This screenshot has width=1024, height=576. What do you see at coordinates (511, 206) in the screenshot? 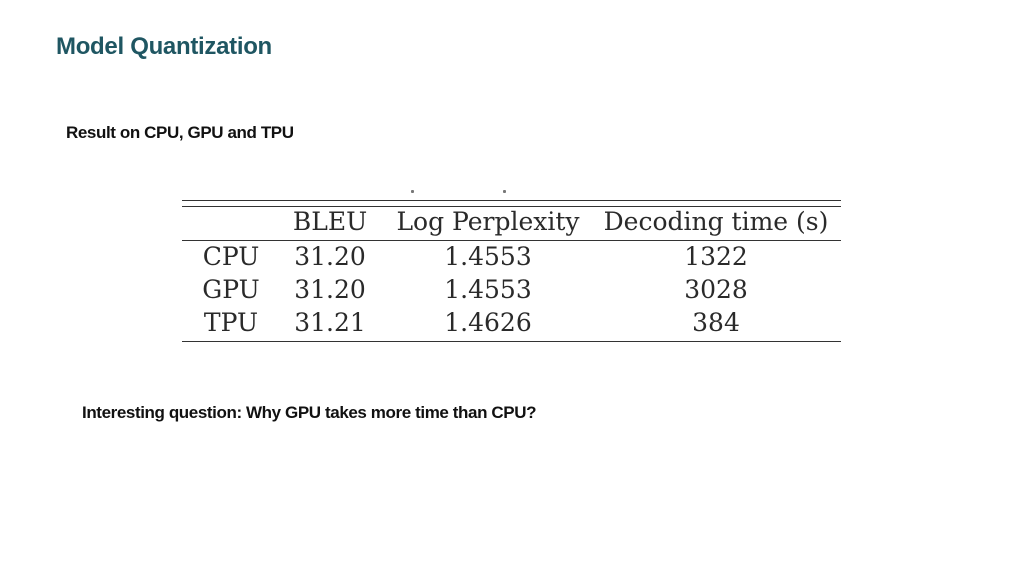
I see `table-top-rule-inner` at bounding box center [511, 206].